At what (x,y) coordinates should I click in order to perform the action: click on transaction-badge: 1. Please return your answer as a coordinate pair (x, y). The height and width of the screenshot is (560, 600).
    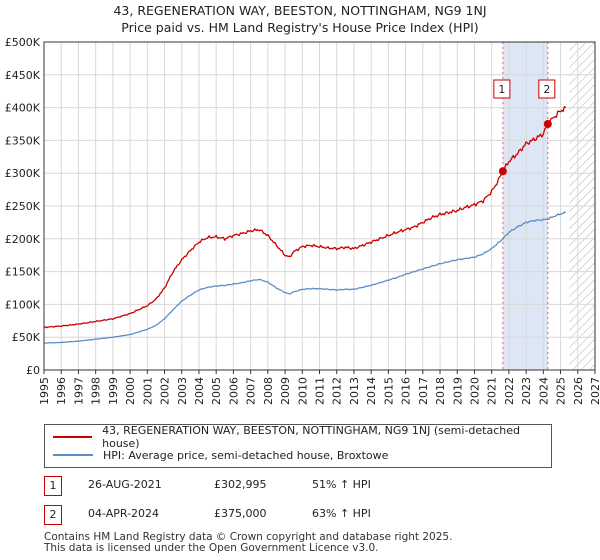
    Looking at the image, I should click on (53, 486).